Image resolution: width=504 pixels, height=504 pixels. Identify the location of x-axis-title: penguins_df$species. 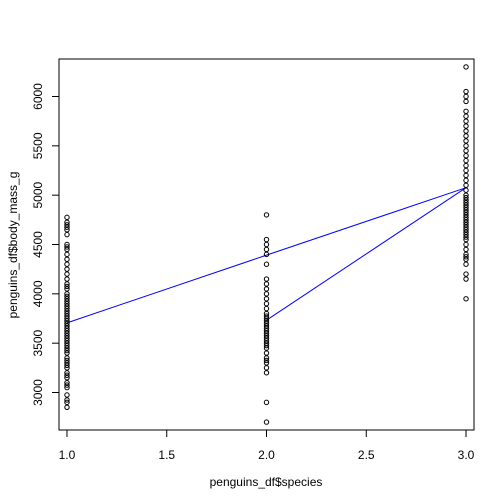
(266, 482).